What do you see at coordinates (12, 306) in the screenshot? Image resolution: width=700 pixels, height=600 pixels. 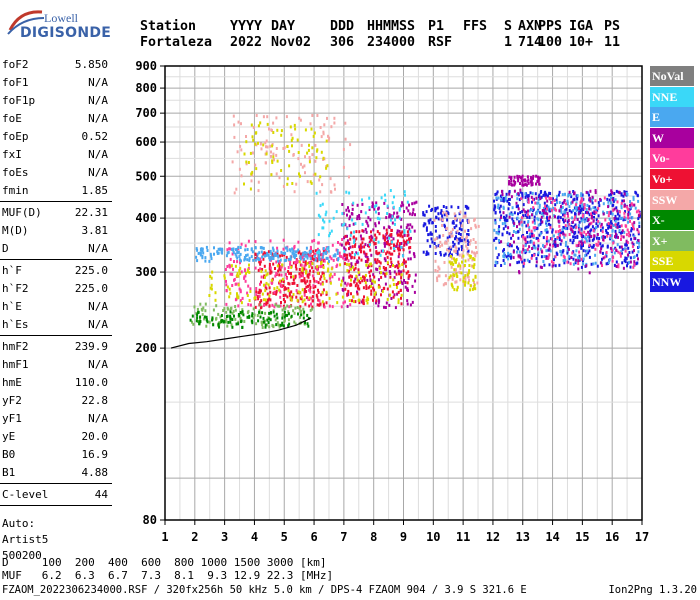 I see `parameter-name: h`E` at bounding box center [12, 306].